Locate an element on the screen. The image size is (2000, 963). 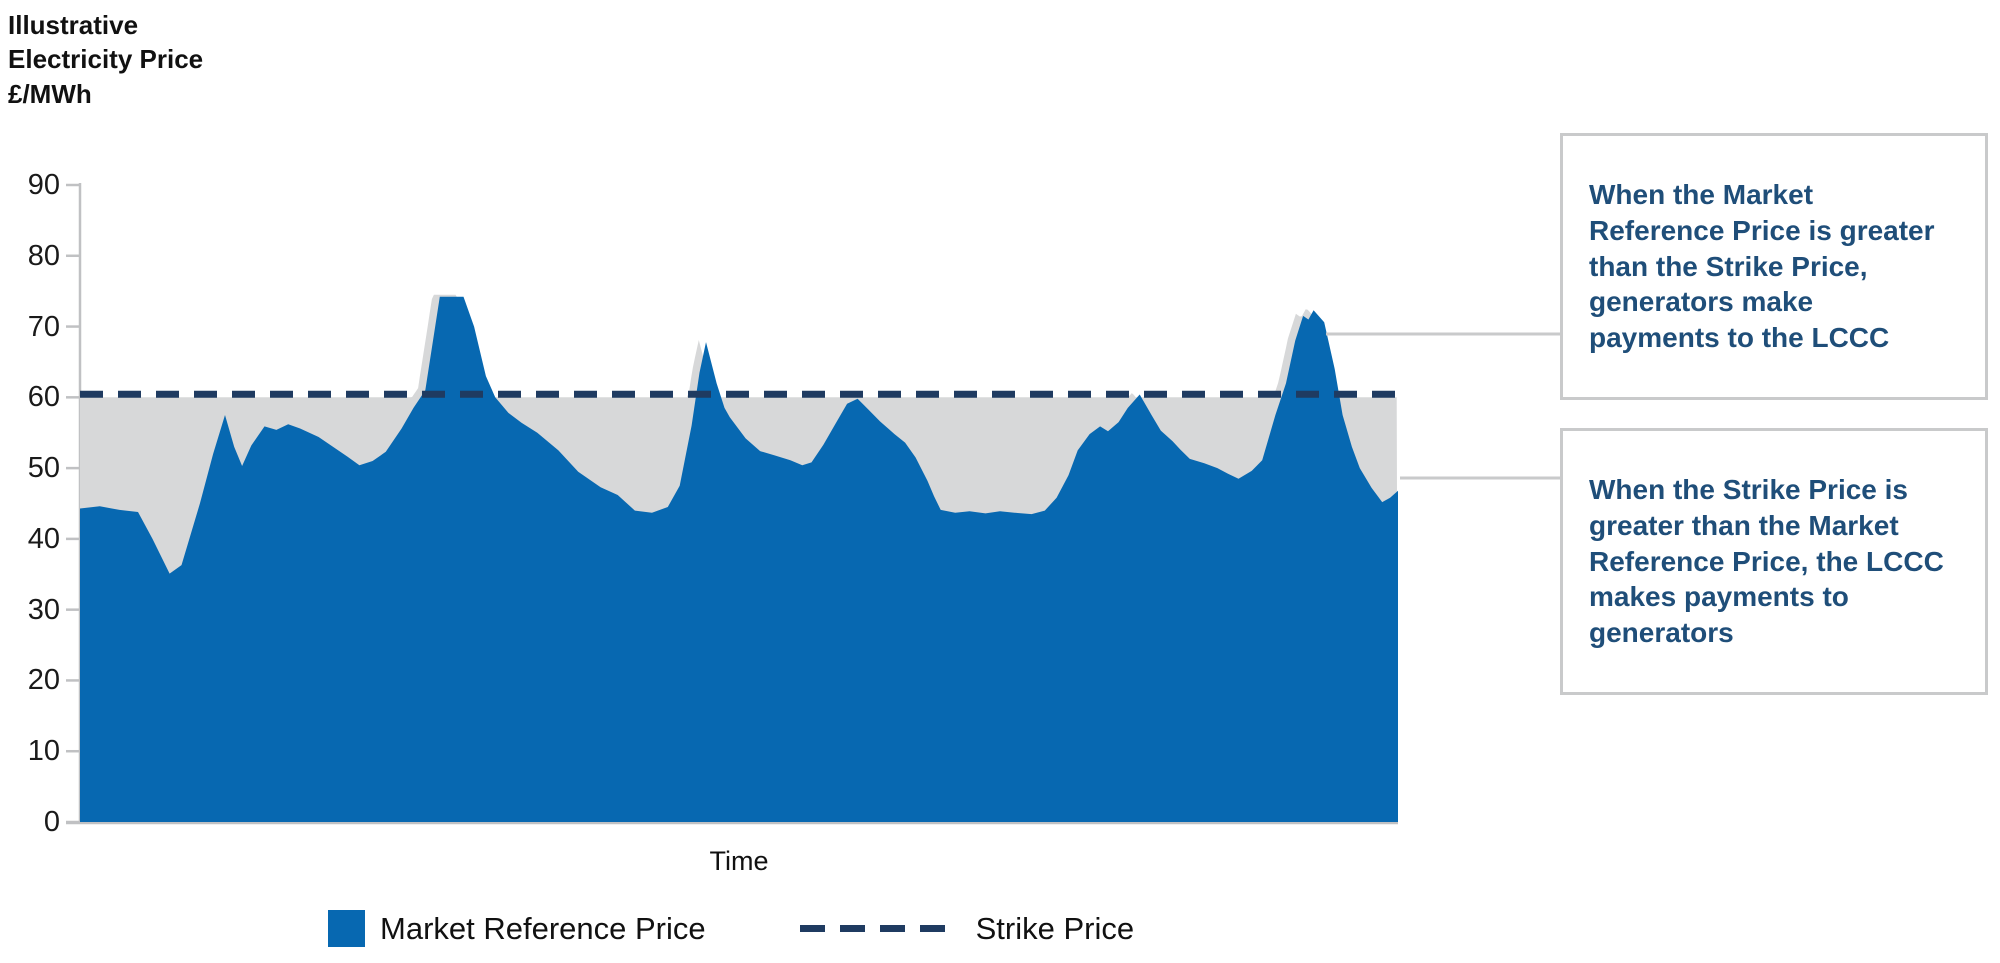
strike-price-dash-swatch is located at coordinates (874, 928).